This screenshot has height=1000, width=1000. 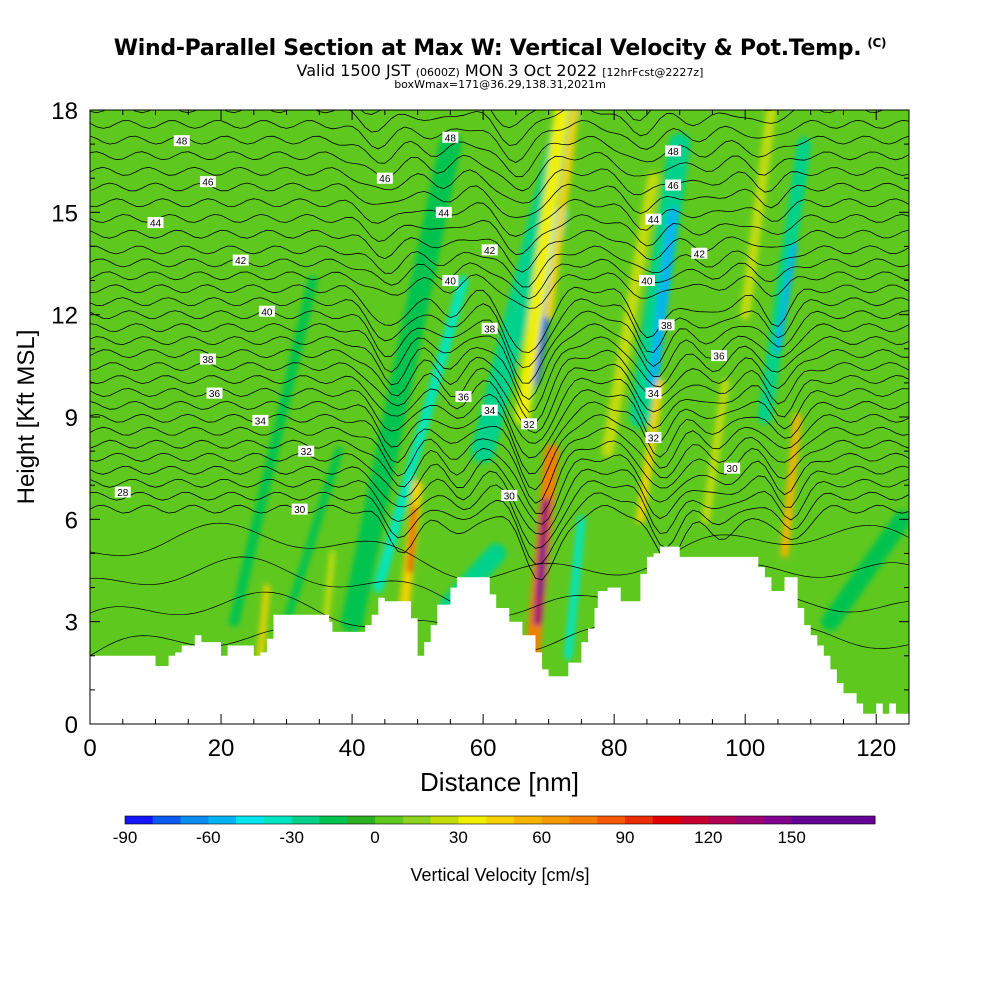 What do you see at coordinates (64, 316) in the screenshot?
I see `y-tick-label: 12` at bounding box center [64, 316].